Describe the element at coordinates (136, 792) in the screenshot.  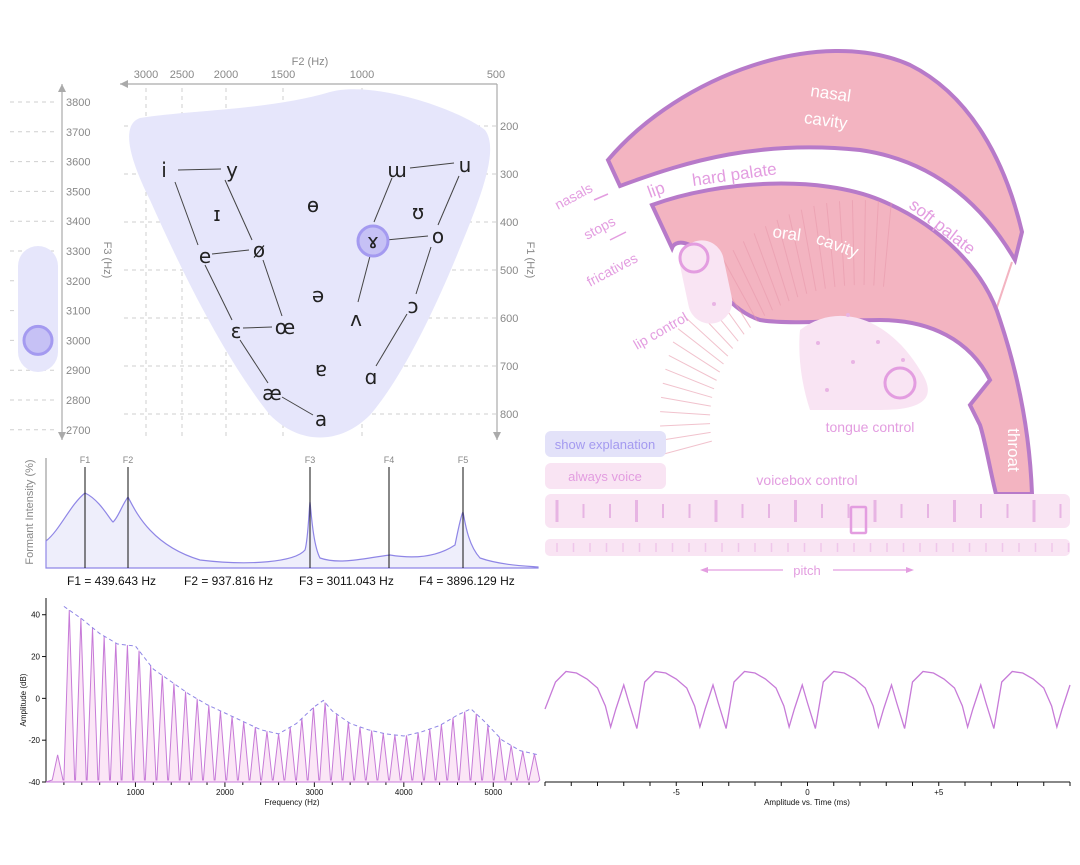
I see `spectrum-x-tick: 1000` at that location.